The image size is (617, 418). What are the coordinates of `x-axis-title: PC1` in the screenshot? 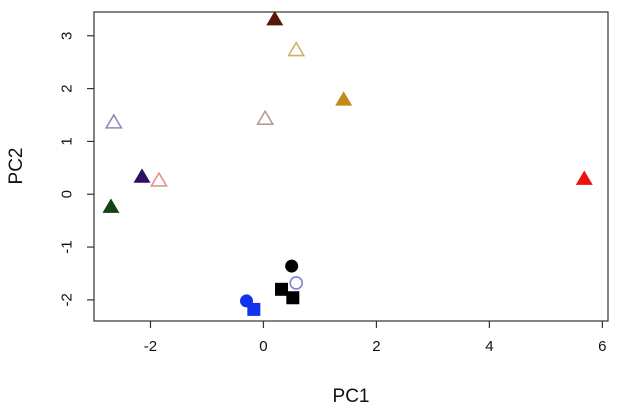 It's located at (351, 396).